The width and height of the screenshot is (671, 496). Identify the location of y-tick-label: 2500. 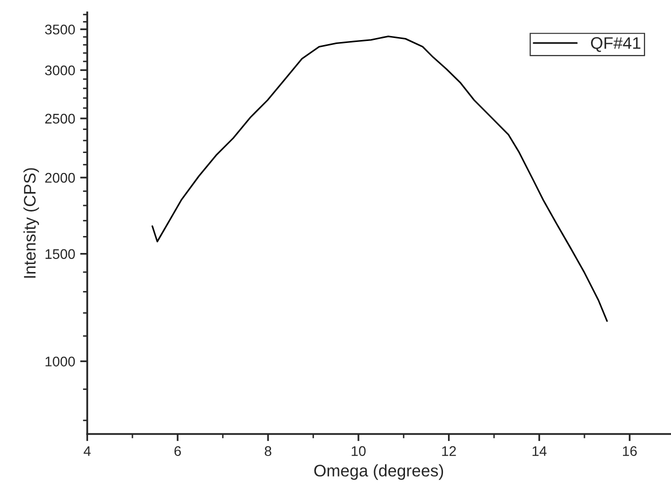
(60, 119).